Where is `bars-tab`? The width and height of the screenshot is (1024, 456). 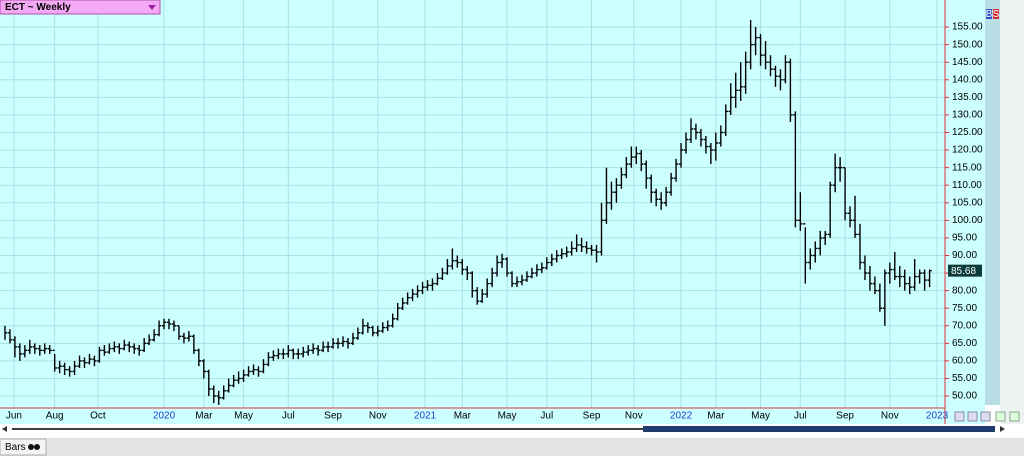 bars-tab is located at coordinates (23, 447).